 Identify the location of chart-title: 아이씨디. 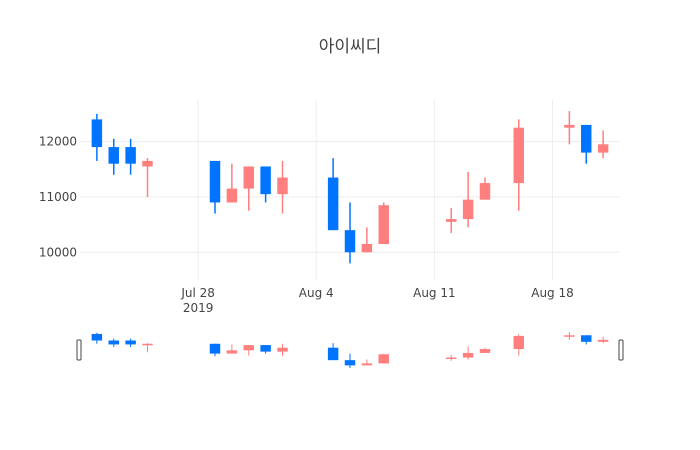
(350, 47).